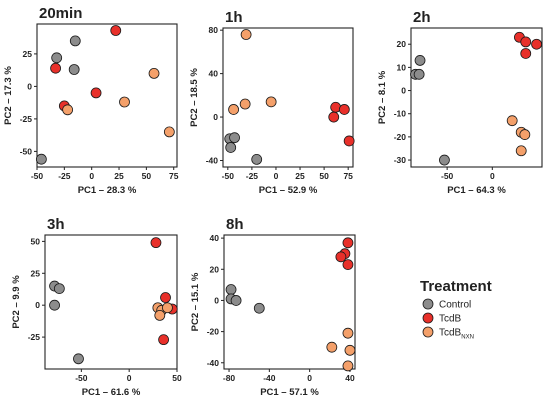 The width and height of the screenshot is (550, 412). What do you see at coordinates (422, 17) in the screenshot?
I see `panel-title: 2h` at bounding box center [422, 17].